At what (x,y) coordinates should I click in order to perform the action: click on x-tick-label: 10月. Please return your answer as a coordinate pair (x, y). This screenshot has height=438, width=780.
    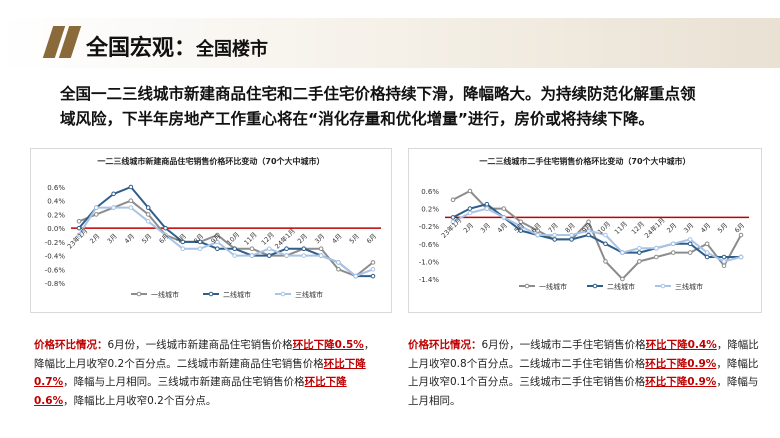
    Looking at the image, I should click on (233, 239).